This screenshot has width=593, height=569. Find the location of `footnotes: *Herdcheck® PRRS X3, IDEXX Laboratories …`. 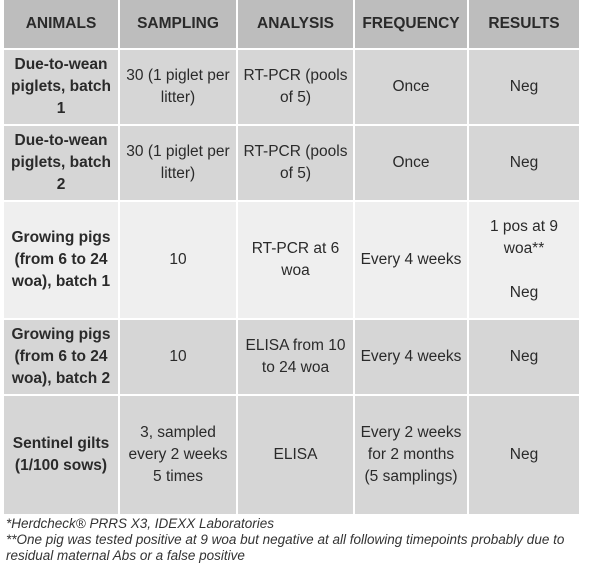

footnotes: *Herdcheck® PRRS X3, IDEXX Laboratories … is located at coordinates (298, 540).